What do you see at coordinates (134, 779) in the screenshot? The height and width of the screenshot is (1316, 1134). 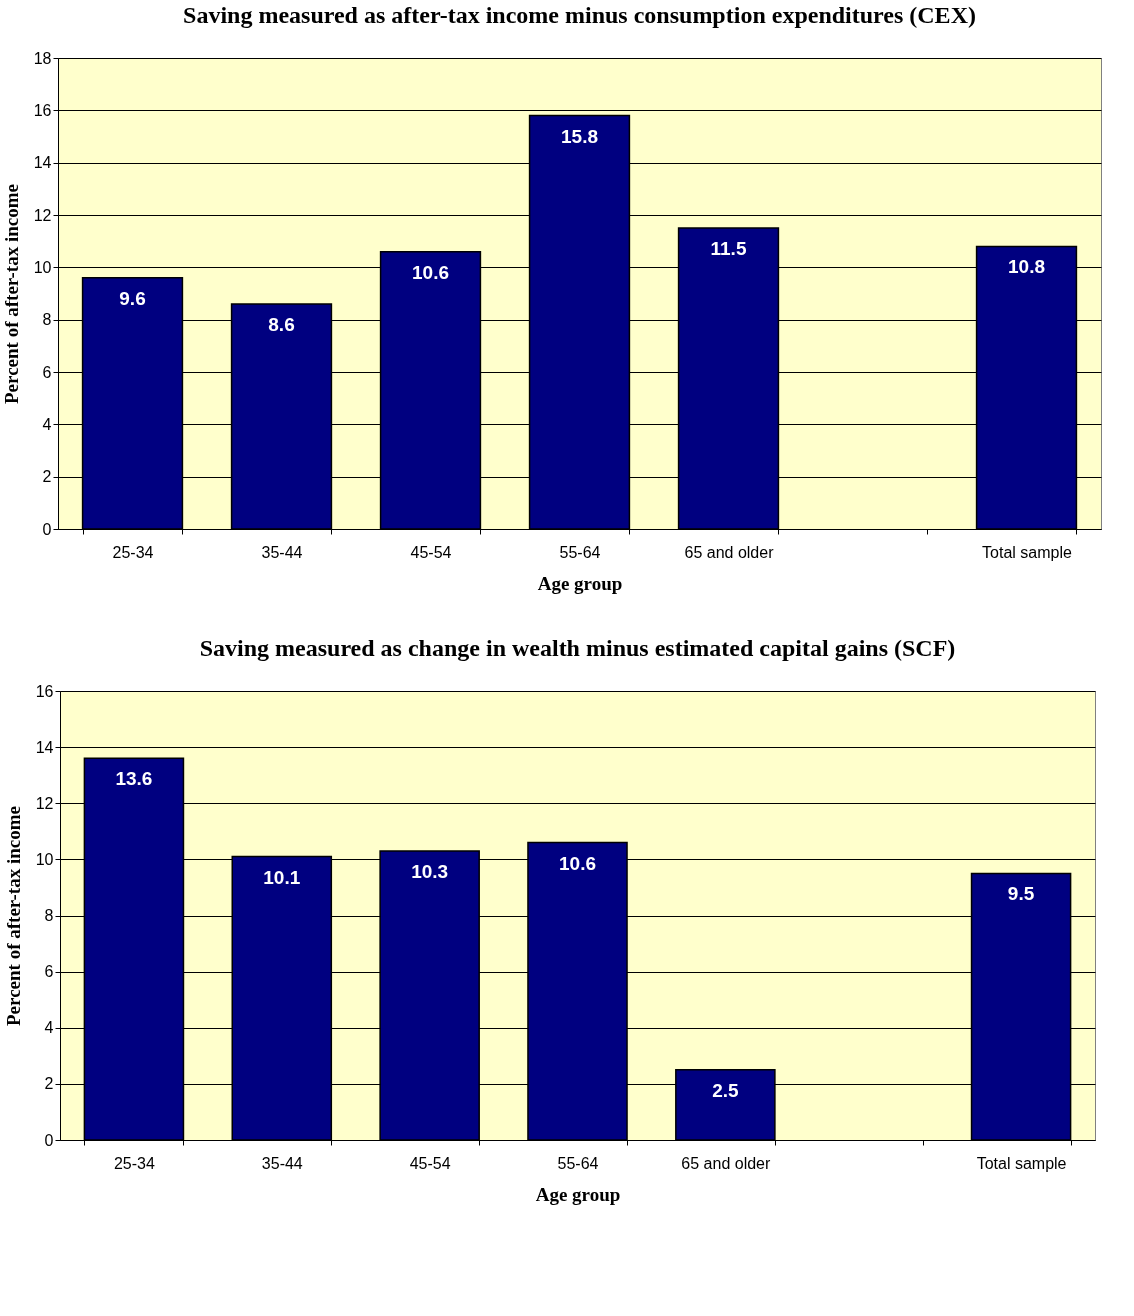 I see `data-label: 13.6` at bounding box center [134, 779].